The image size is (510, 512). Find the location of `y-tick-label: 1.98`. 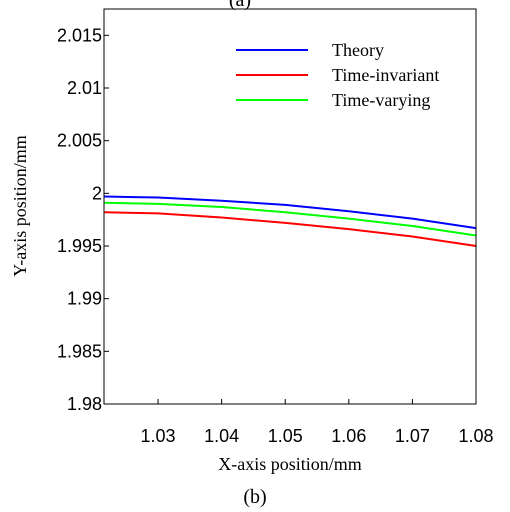

y-tick-label: 1.98 is located at coordinates (84, 404).